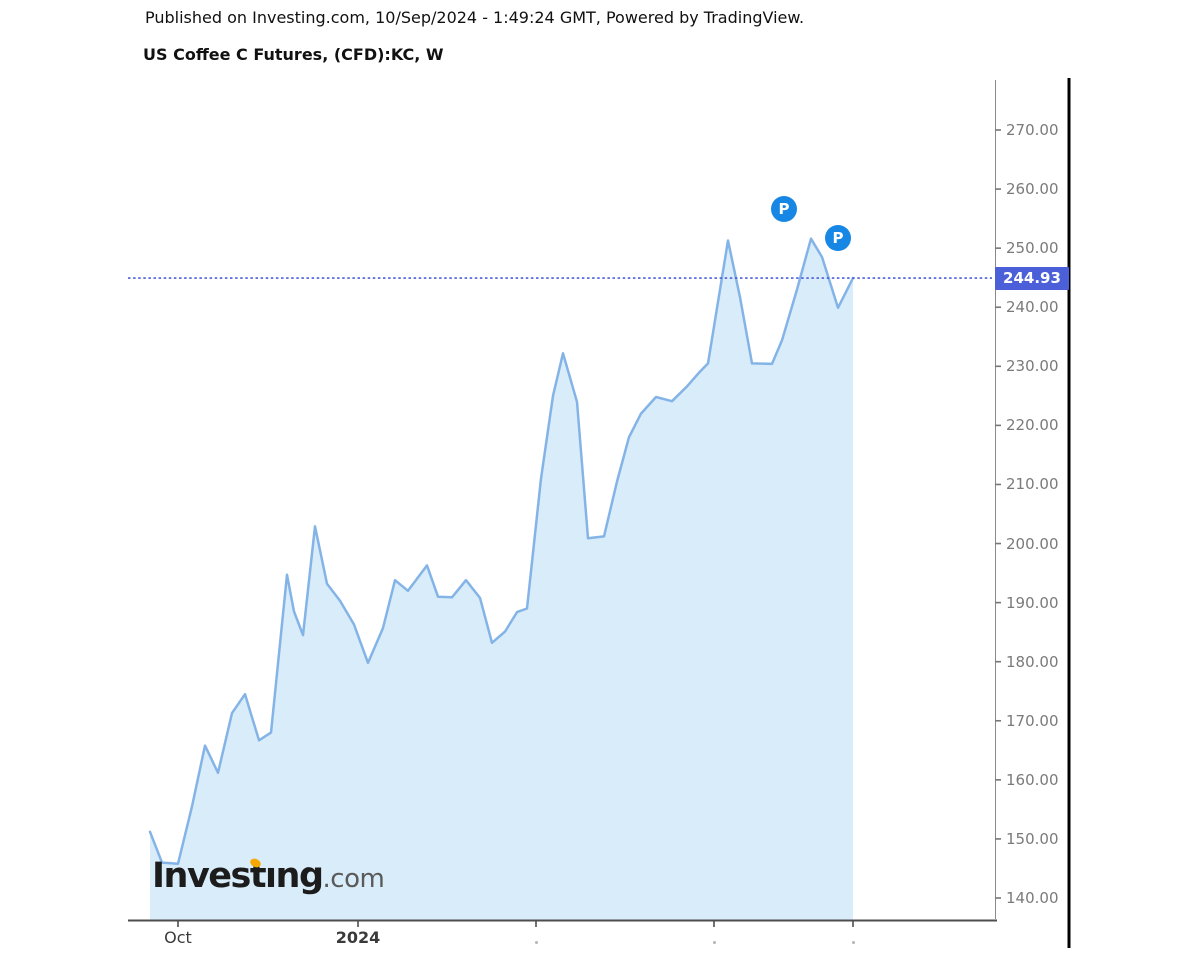 Image resolution: width=1200 pixels, height=960 pixels. What do you see at coordinates (1032, 130) in the screenshot?
I see `price-scale-label: 270.00` at bounding box center [1032, 130].